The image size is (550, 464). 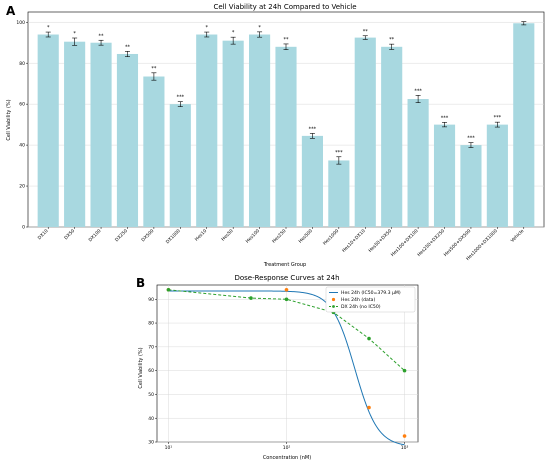 I want to click on x-tick-label: Hes500, so click(x=306, y=236).